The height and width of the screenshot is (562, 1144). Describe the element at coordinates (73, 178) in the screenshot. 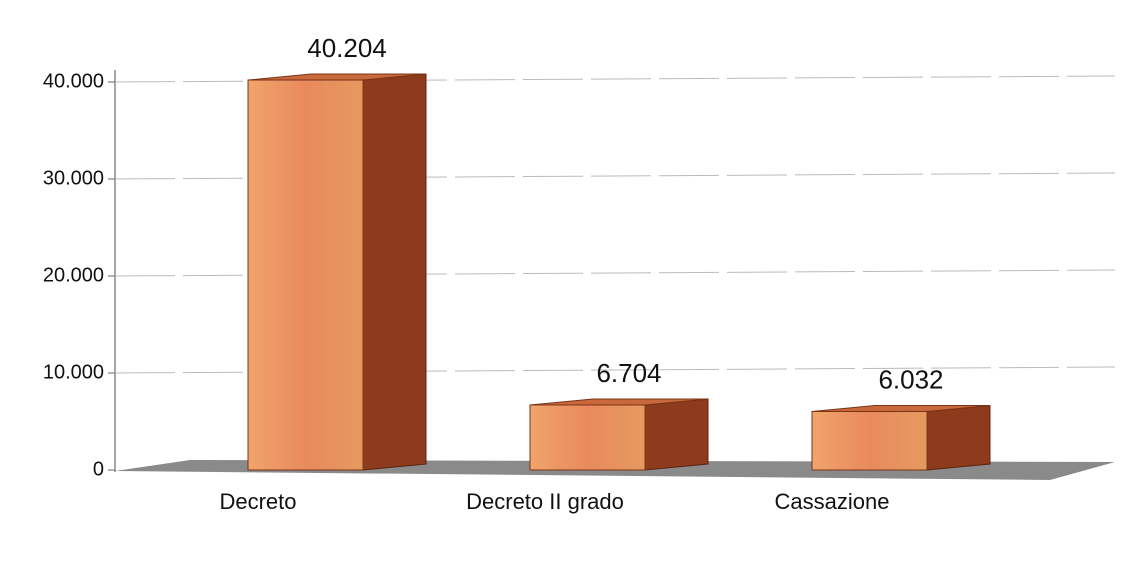

I see `y-tick-label: 30.000` at that location.